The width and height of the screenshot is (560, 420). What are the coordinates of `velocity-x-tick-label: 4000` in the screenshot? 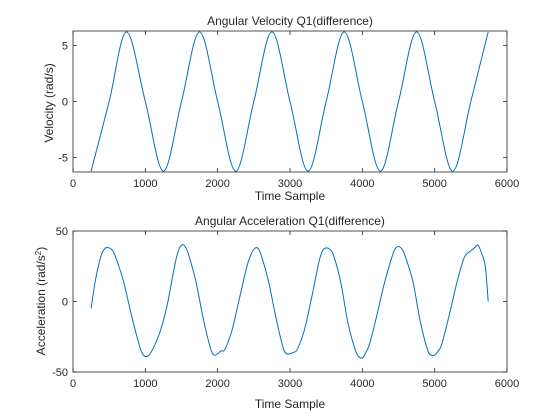 It's located at (362, 184).